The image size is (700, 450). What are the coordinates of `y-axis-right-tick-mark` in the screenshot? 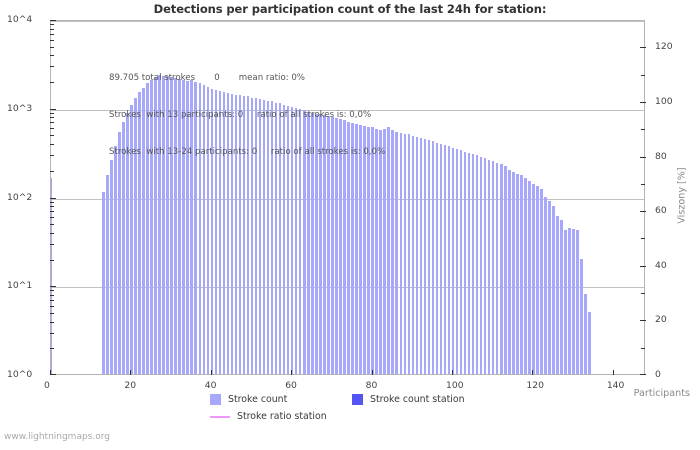 It's located at (643, 321).